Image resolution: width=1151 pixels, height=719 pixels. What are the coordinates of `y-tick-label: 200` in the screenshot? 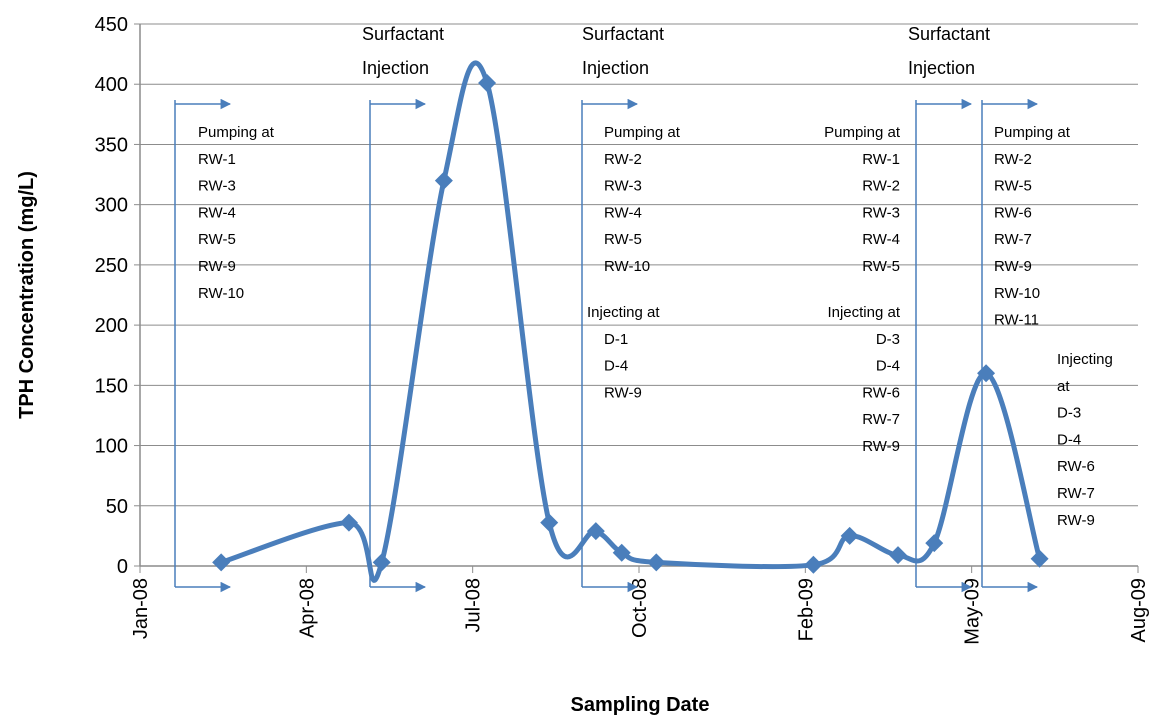 It's located at (111, 326).